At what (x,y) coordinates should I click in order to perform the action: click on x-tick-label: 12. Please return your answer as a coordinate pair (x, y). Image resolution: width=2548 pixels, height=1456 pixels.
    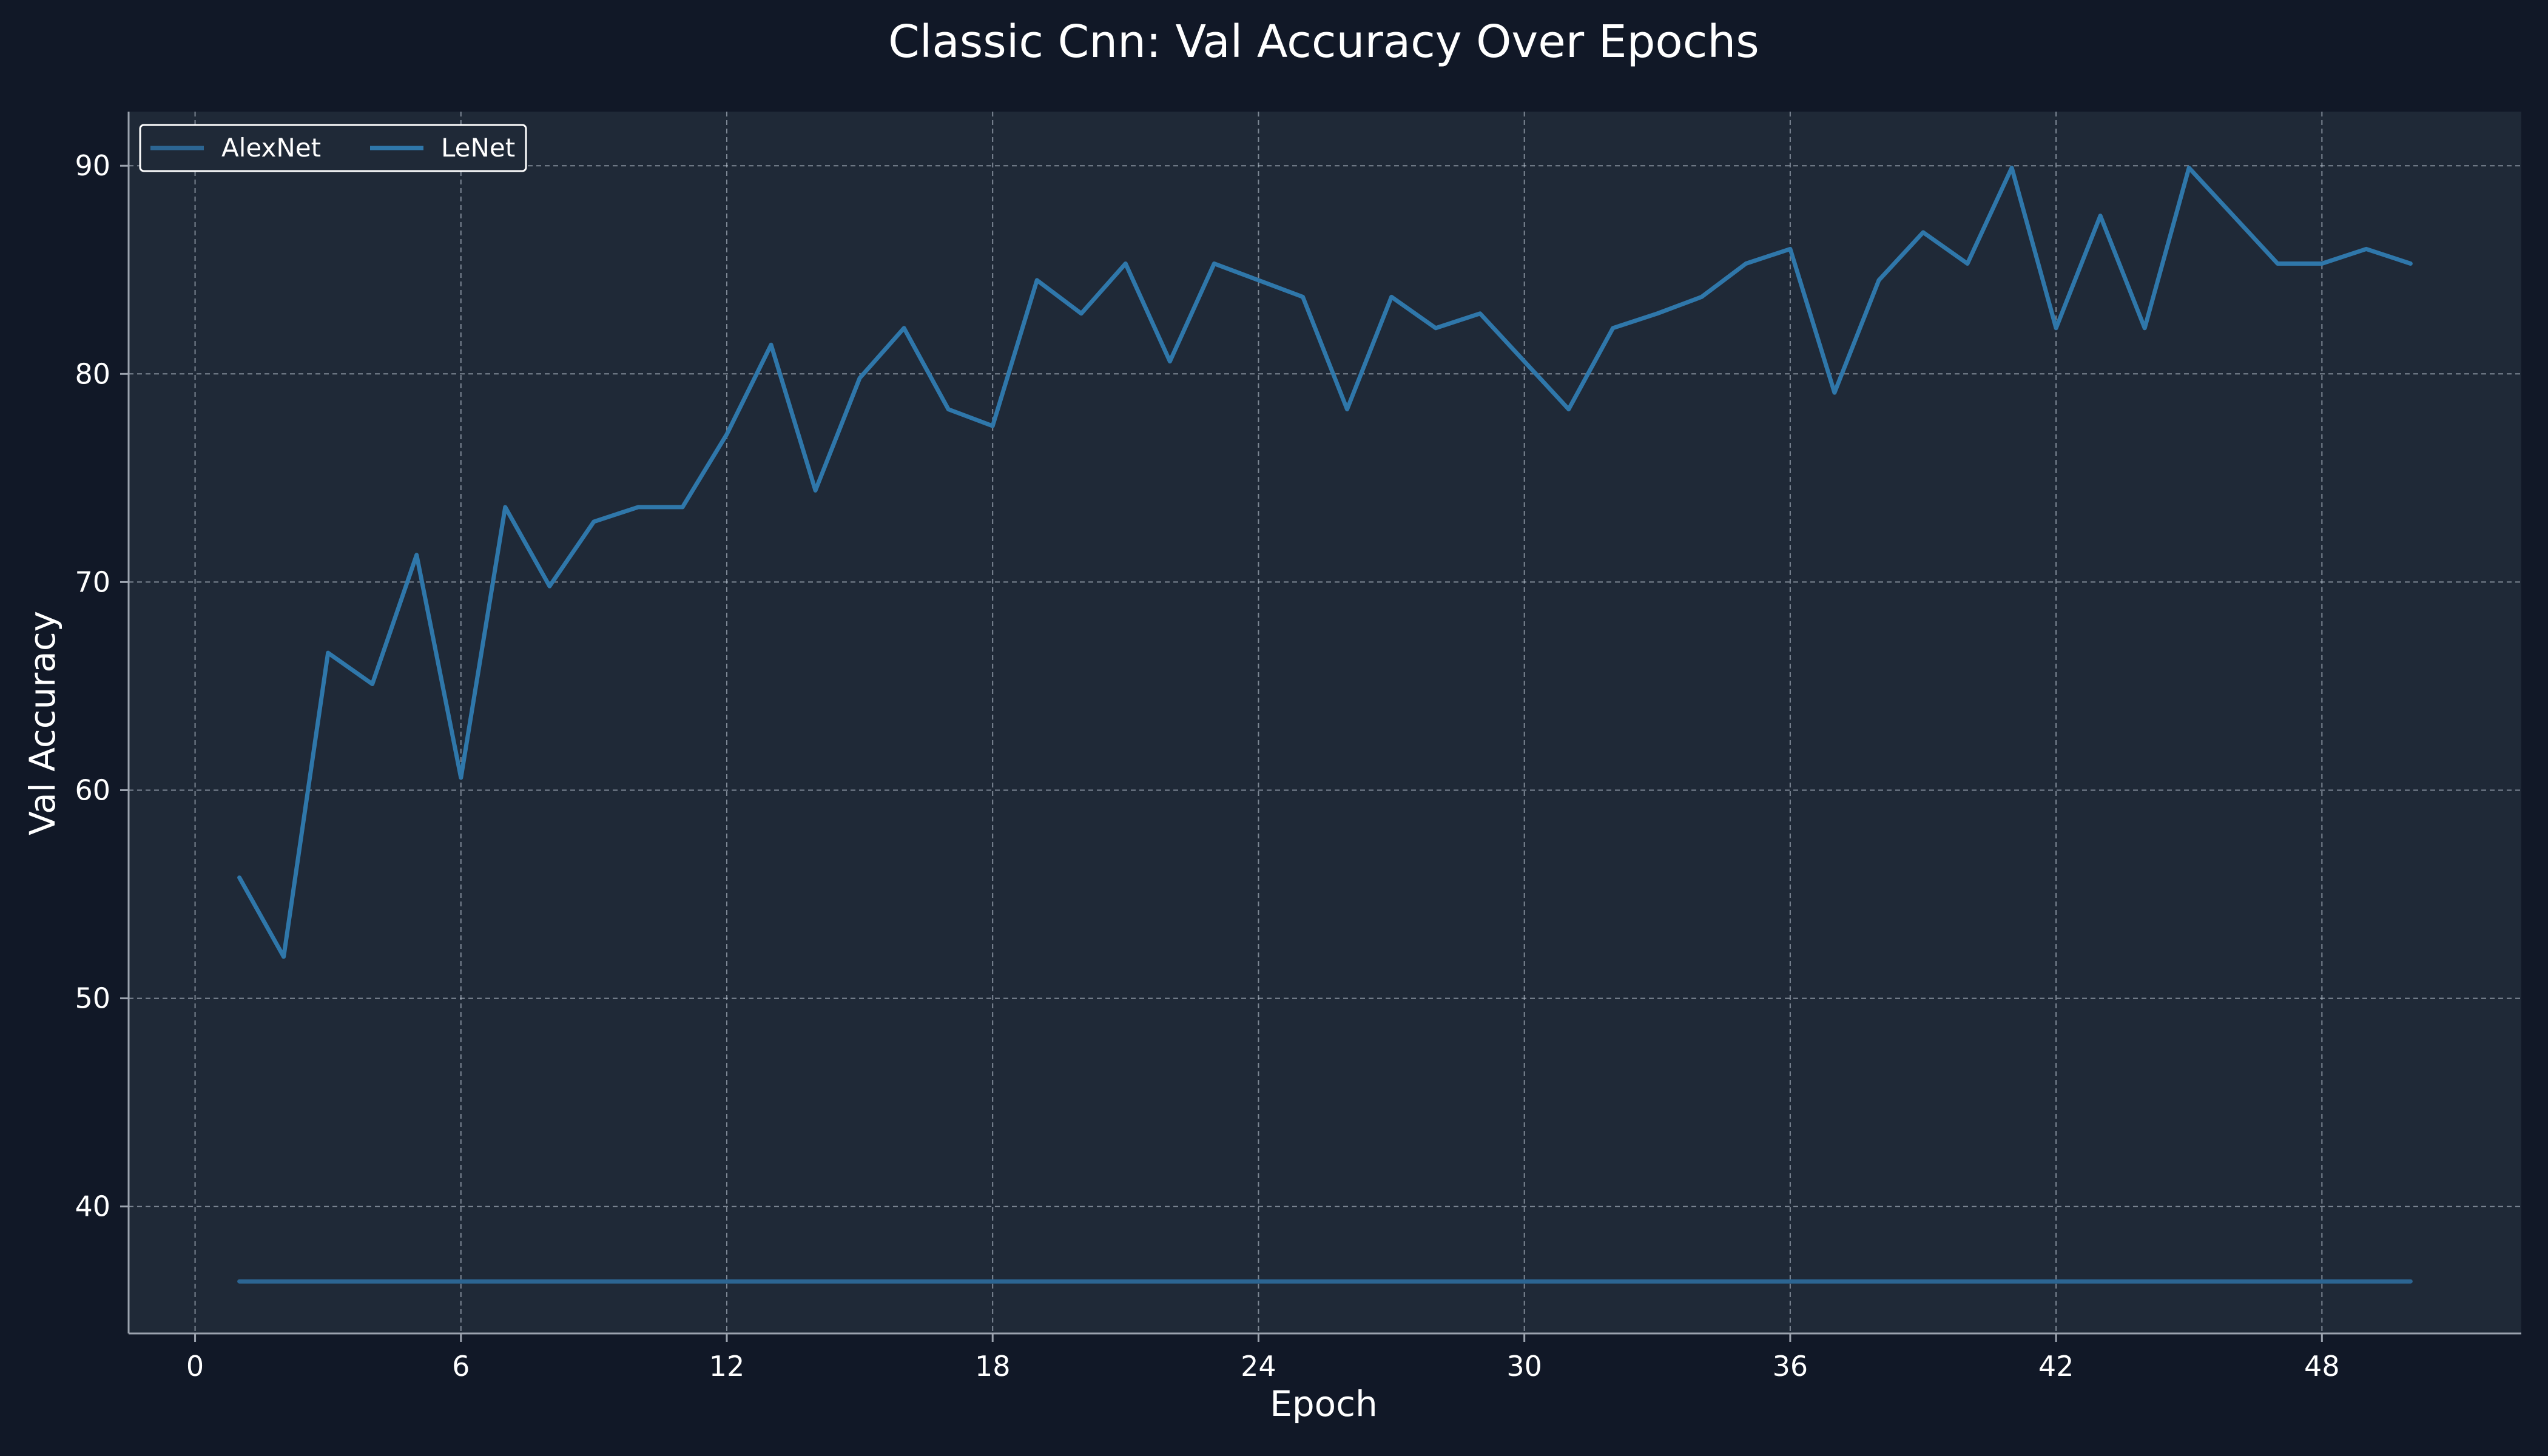
    Looking at the image, I should click on (727, 1366).